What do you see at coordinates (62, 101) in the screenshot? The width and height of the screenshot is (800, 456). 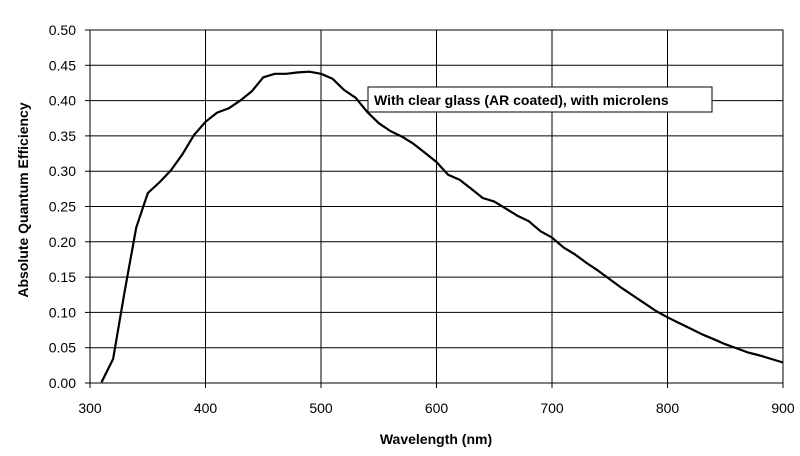 I see `y-tick-label: 0.40` at bounding box center [62, 101].